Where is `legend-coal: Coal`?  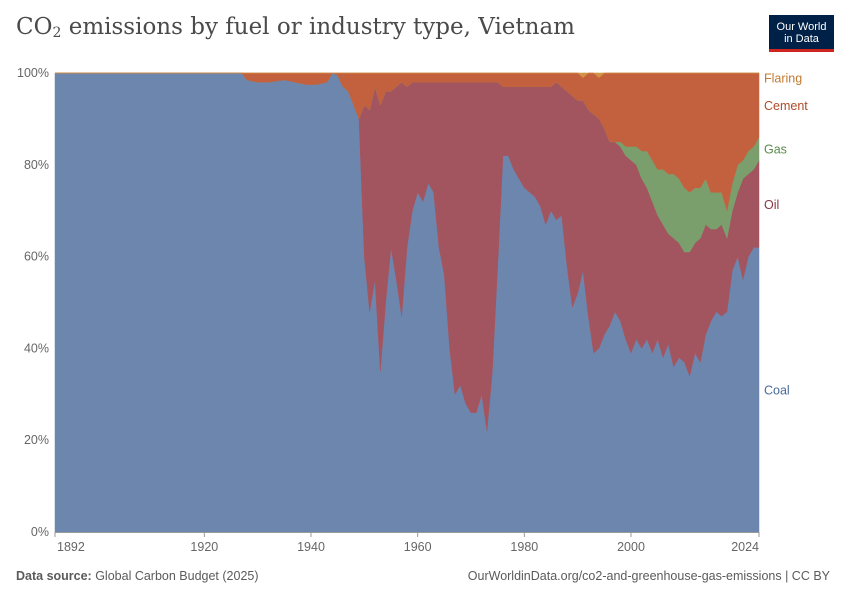 legend-coal: Coal is located at coordinates (777, 391).